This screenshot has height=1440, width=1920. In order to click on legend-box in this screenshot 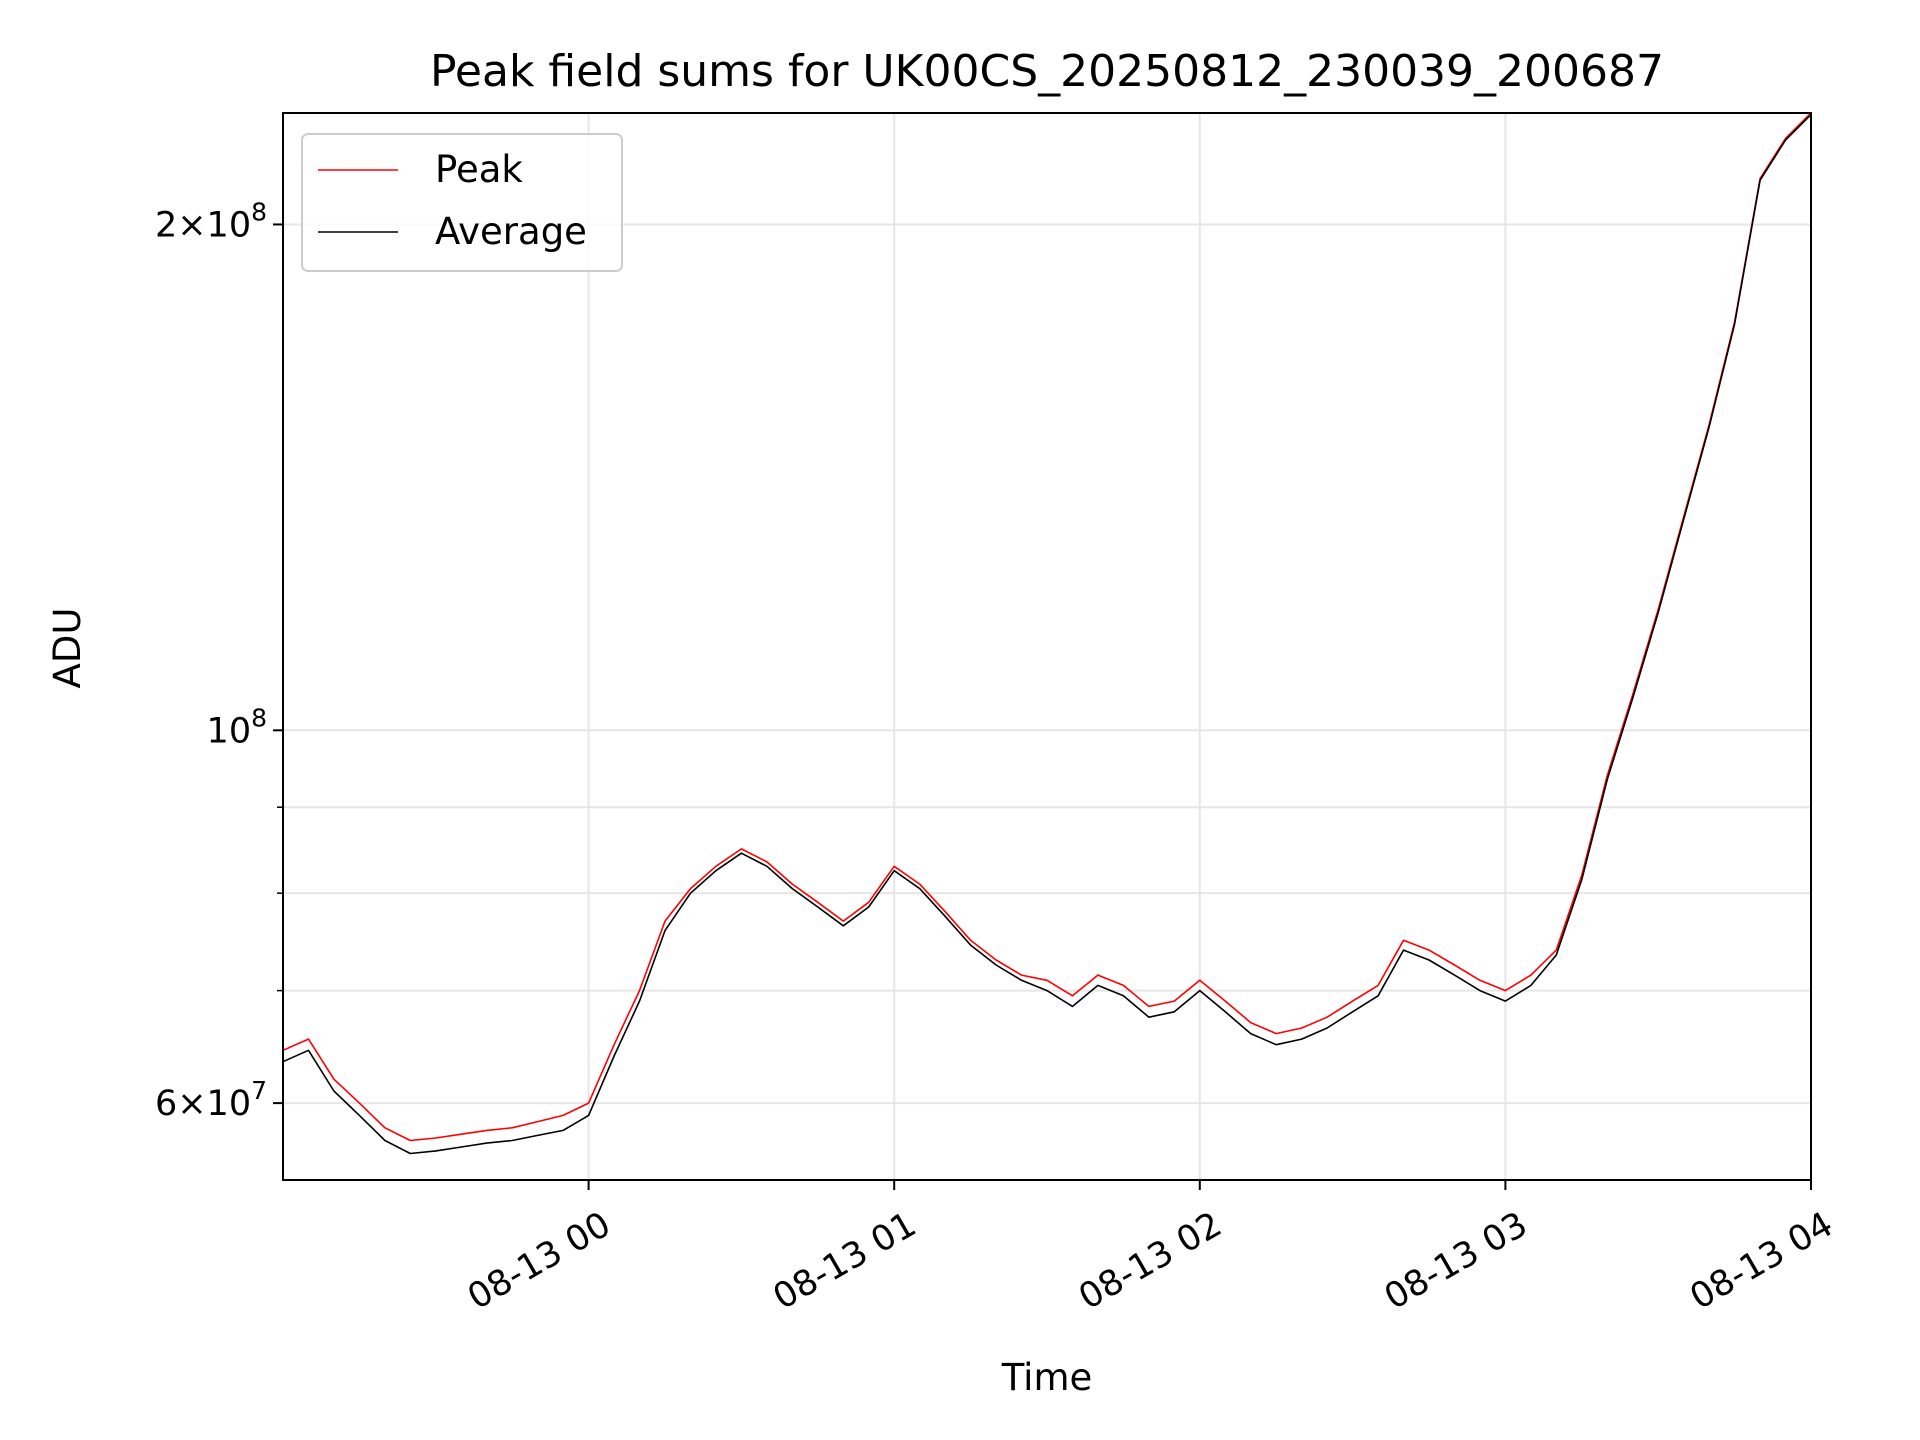, I will do `click(462, 202)`.